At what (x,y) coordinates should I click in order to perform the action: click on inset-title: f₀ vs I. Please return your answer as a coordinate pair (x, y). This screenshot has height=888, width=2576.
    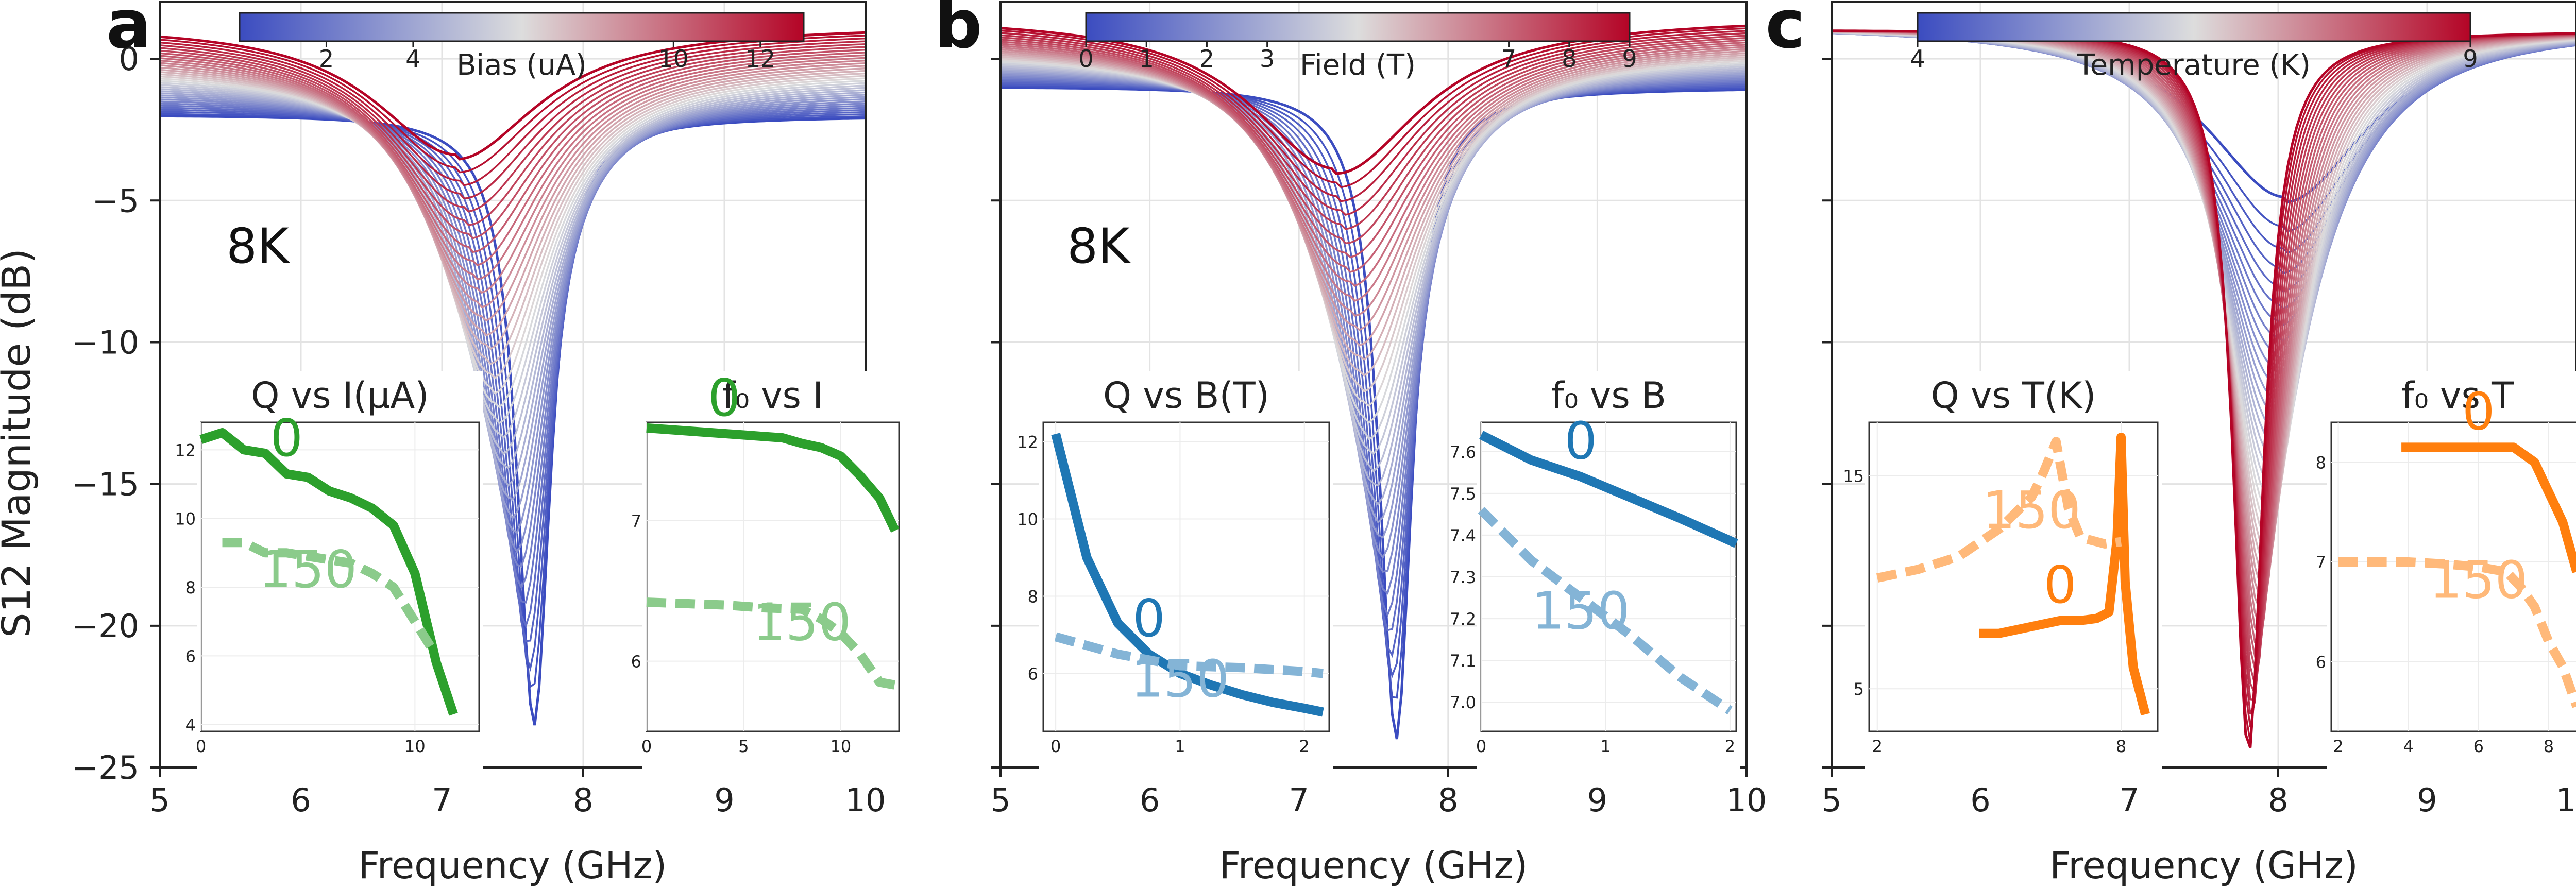
    Looking at the image, I should click on (772, 395).